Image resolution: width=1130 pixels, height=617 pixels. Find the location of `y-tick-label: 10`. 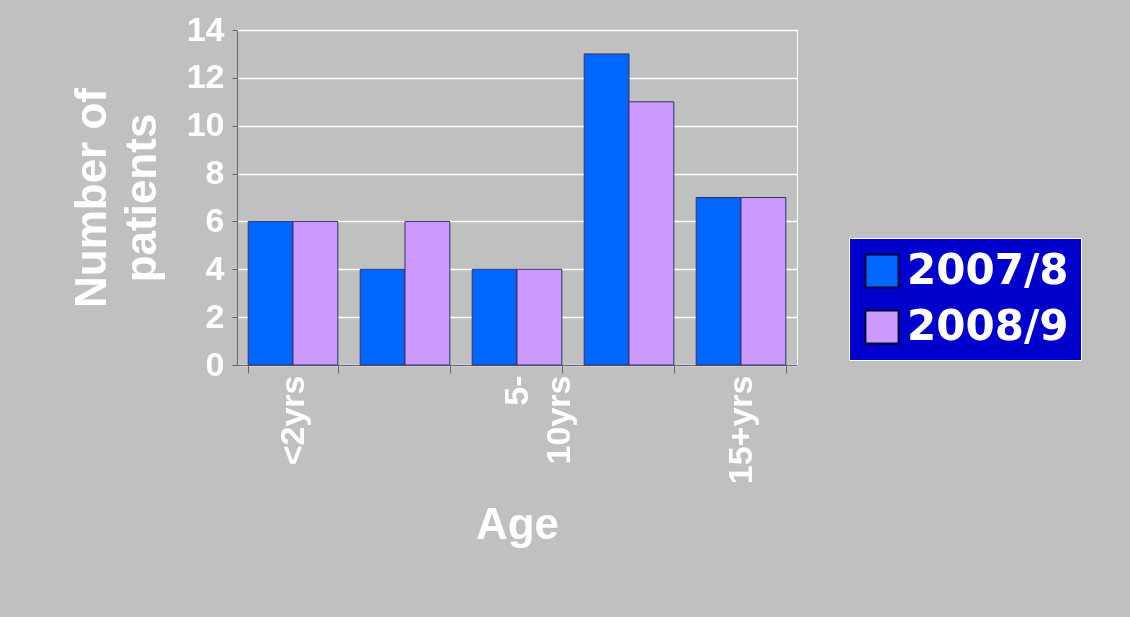

y-tick-label: 10 is located at coordinates (205, 124).